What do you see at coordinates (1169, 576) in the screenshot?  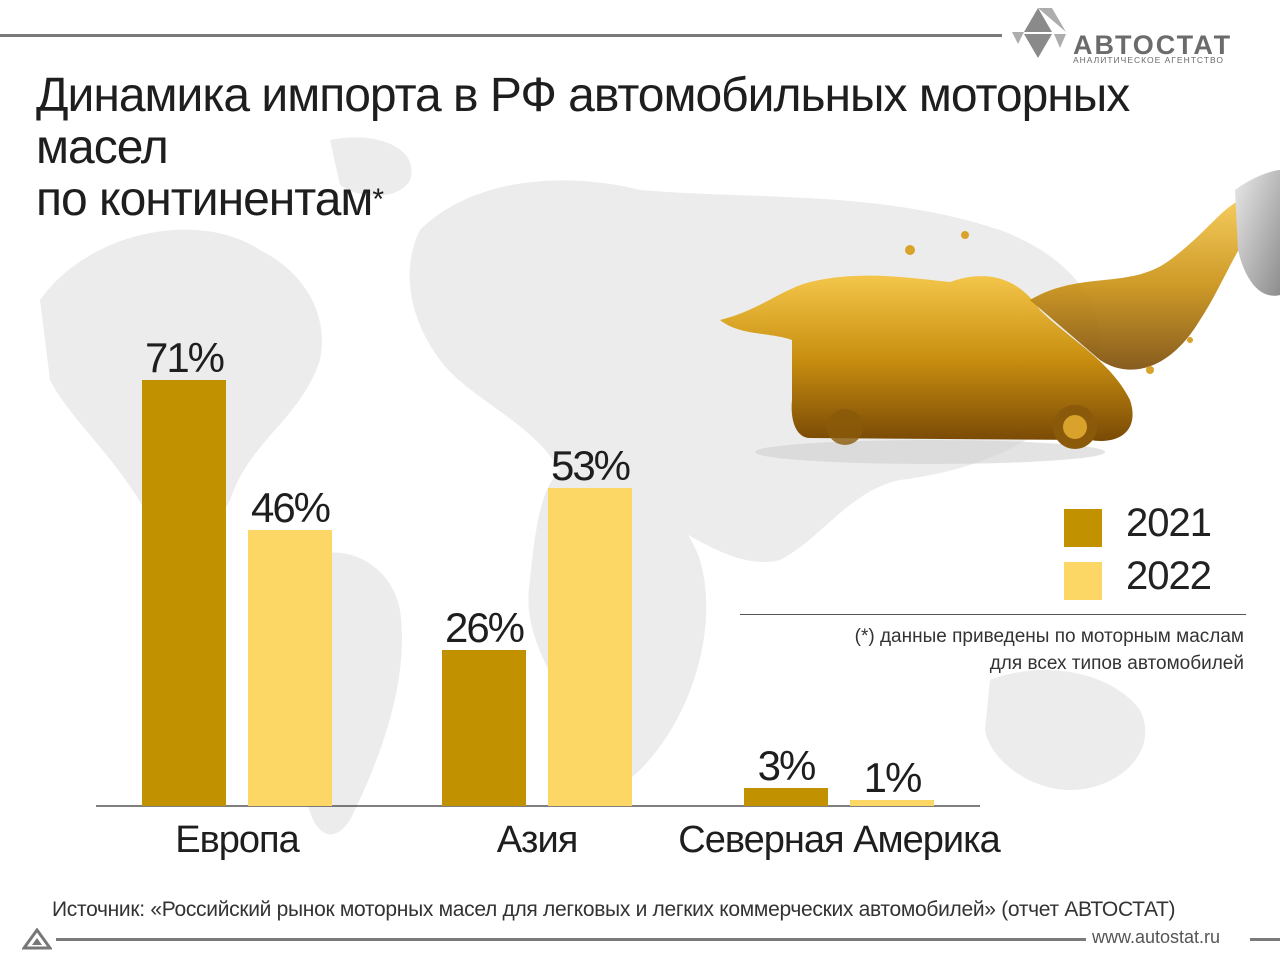 I see `legend-label-2022: 2022` at bounding box center [1169, 576].